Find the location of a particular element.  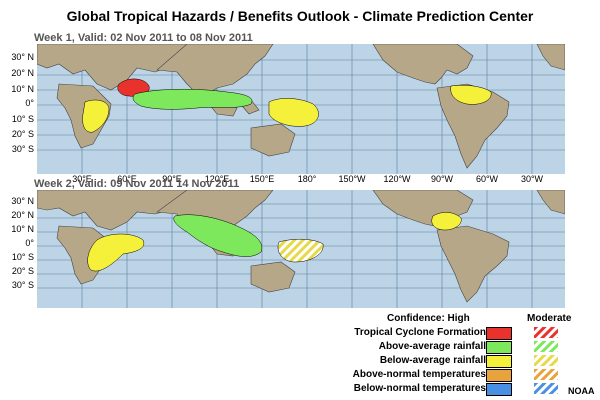

legend-row-above-average-rainfall: Above-average rainfall is located at coordinates (440, 348).